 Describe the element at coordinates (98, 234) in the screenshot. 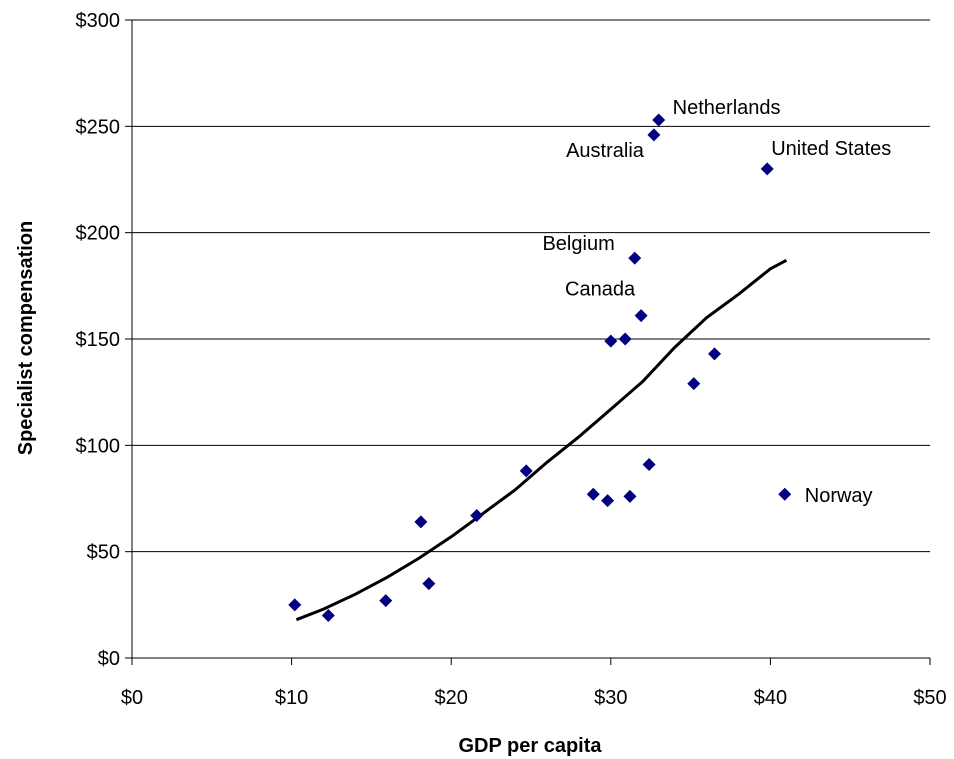

I see `y-tick-label-4: $200` at that location.